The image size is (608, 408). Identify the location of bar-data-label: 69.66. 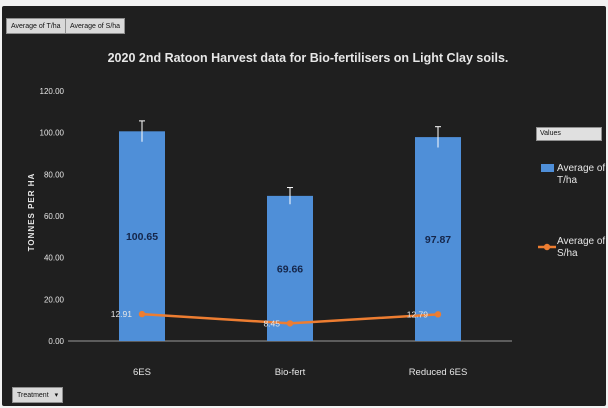
(290, 269).